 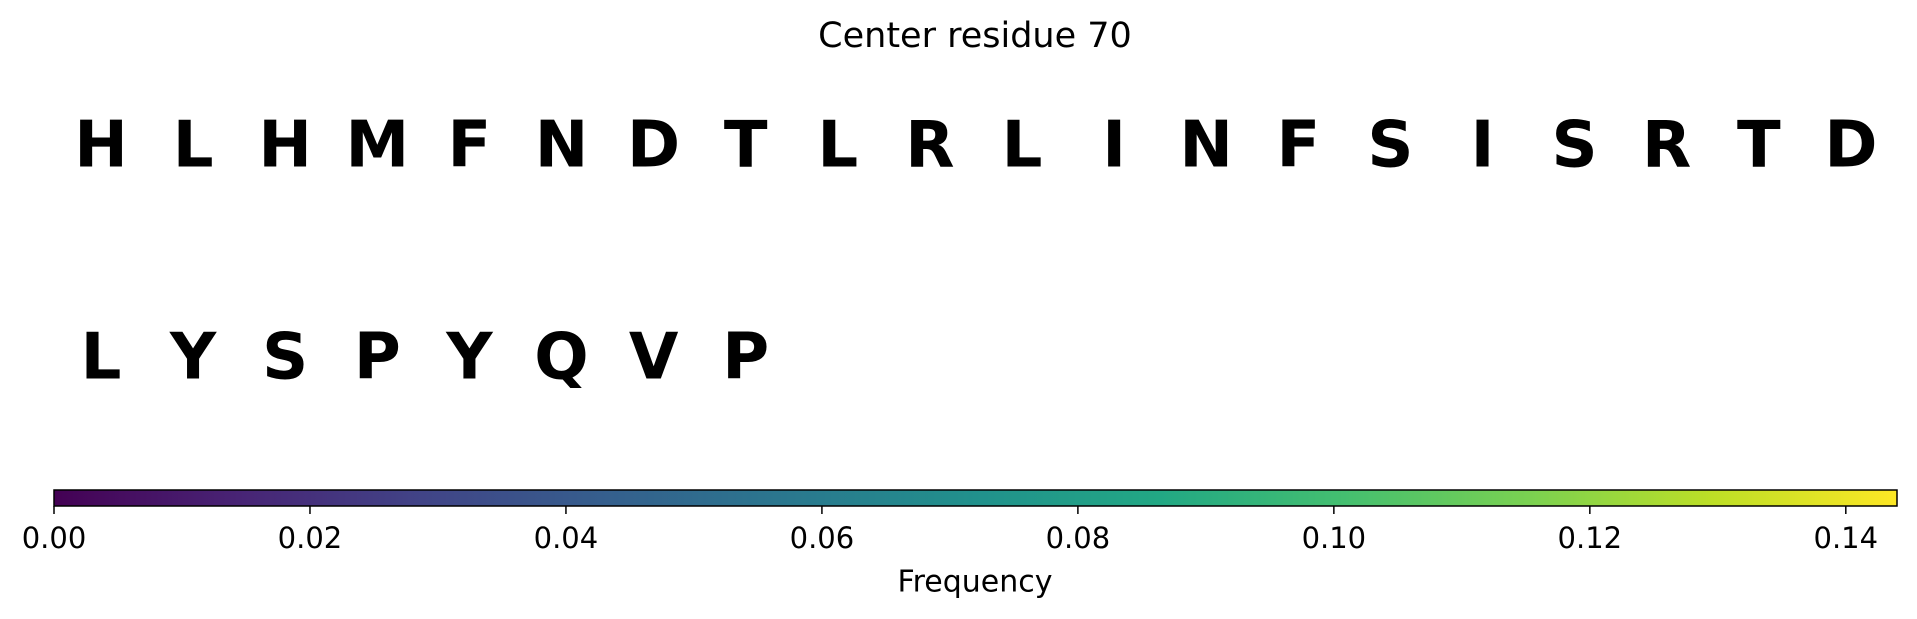 I want to click on colorbar-label: Frequency, so click(x=975, y=582).